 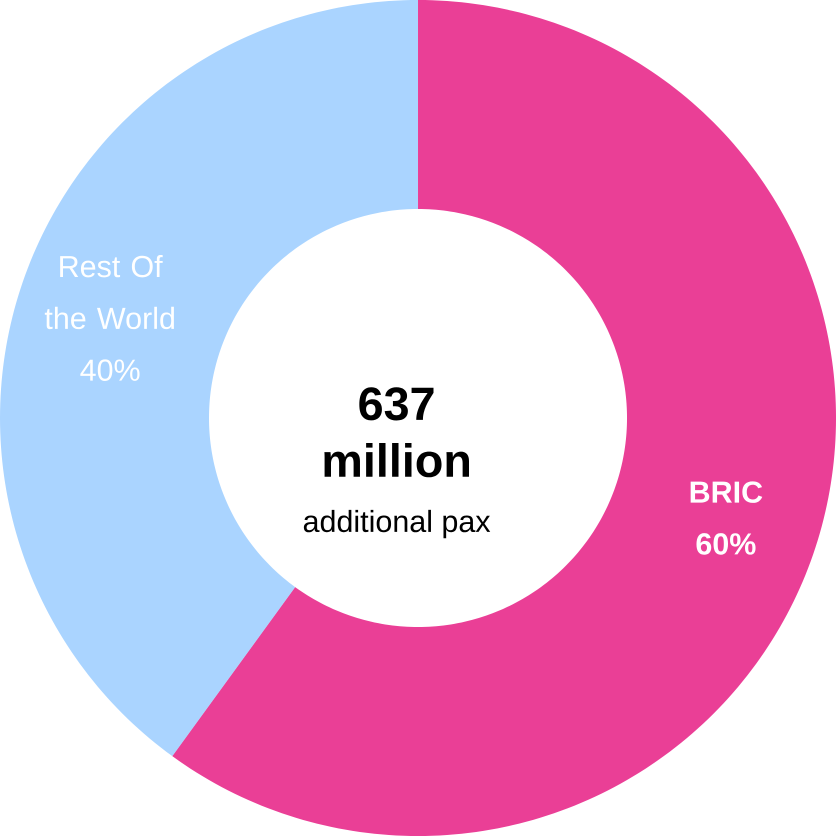 I want to click on slice-label: Rest Of the World, so click(x=109, y=292).